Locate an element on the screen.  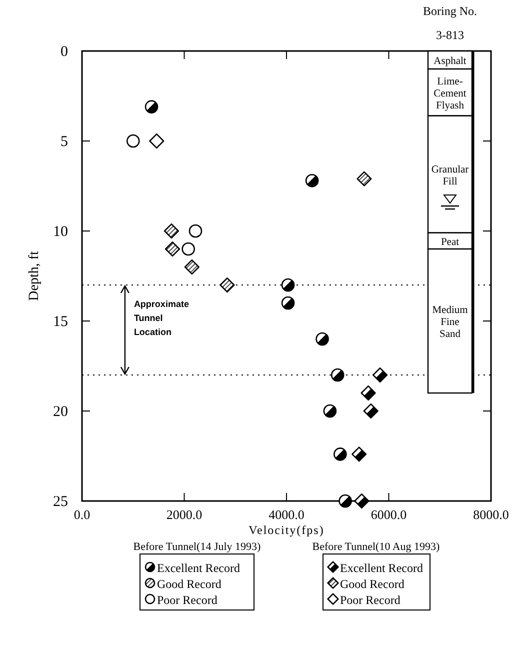
x-tick-label: 6000.0 is located at coordinates (388, 514).